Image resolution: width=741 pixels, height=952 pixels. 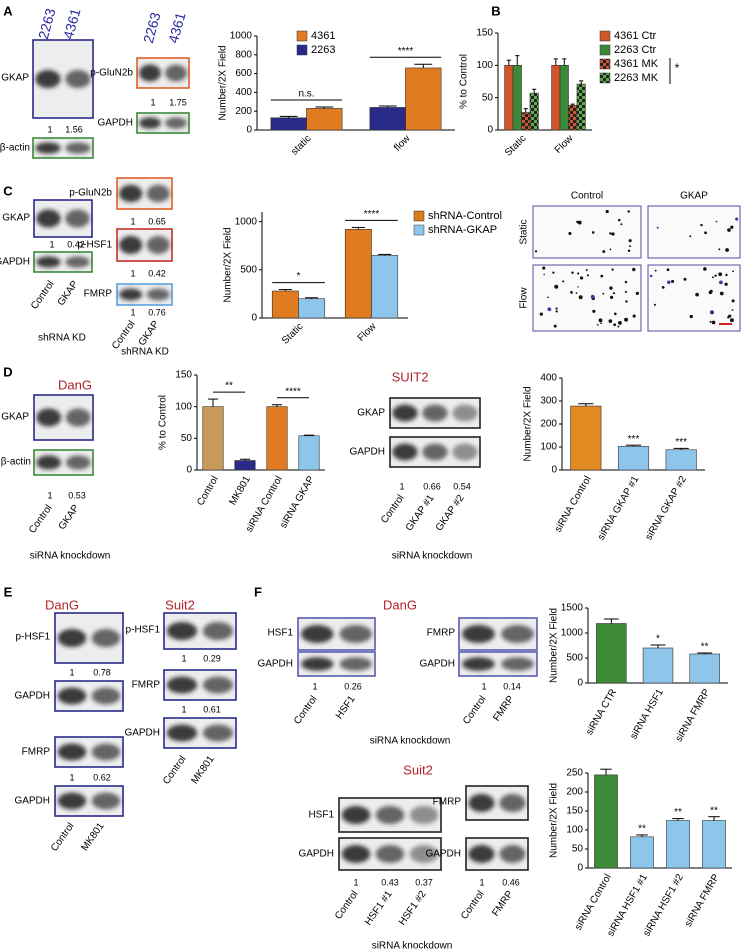 What do you see at coordinates (462, 230) in the screenshot?
I see `legend-label: shRNA-GKAP` at bounding box center [462, 230].